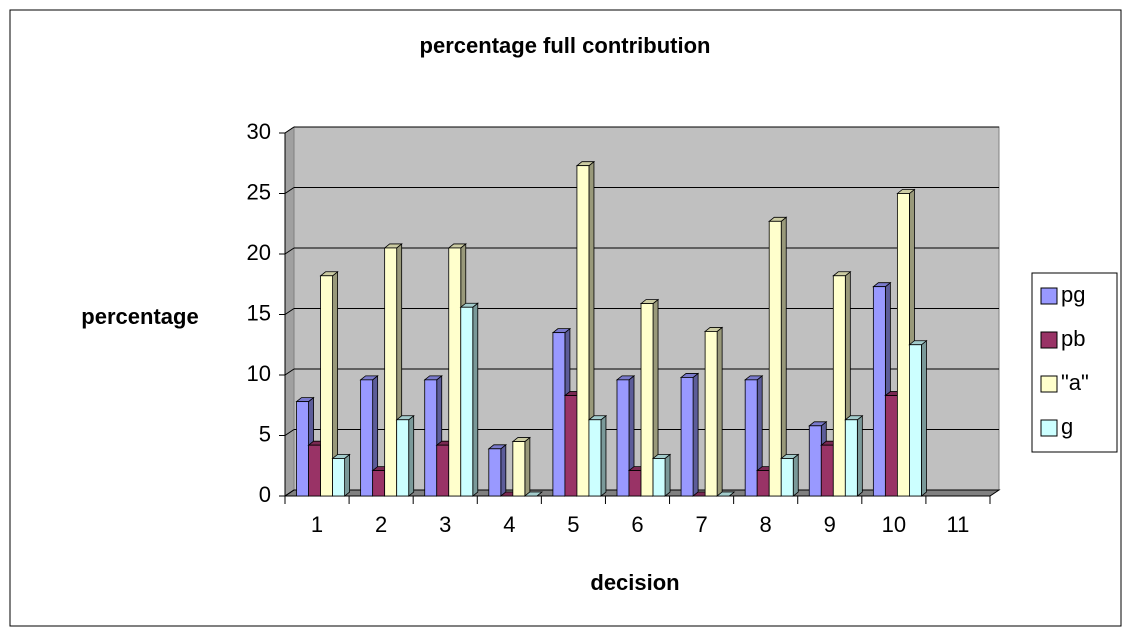 The height and width of the screenshot is (642, 1132). Describe the element at coordinates (259, 191) in the screenshot. I see `y-tick-label: 25` at that location.